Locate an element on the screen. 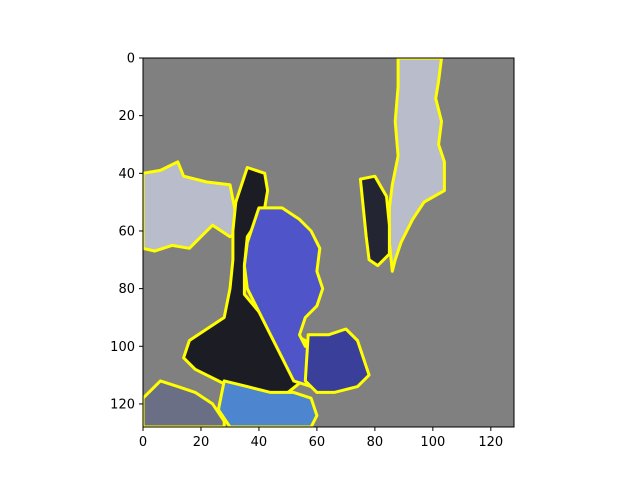 The height and width of the screenshot is (480, 640). region-bottom-left-fragments is located at coordinates (184, 403).